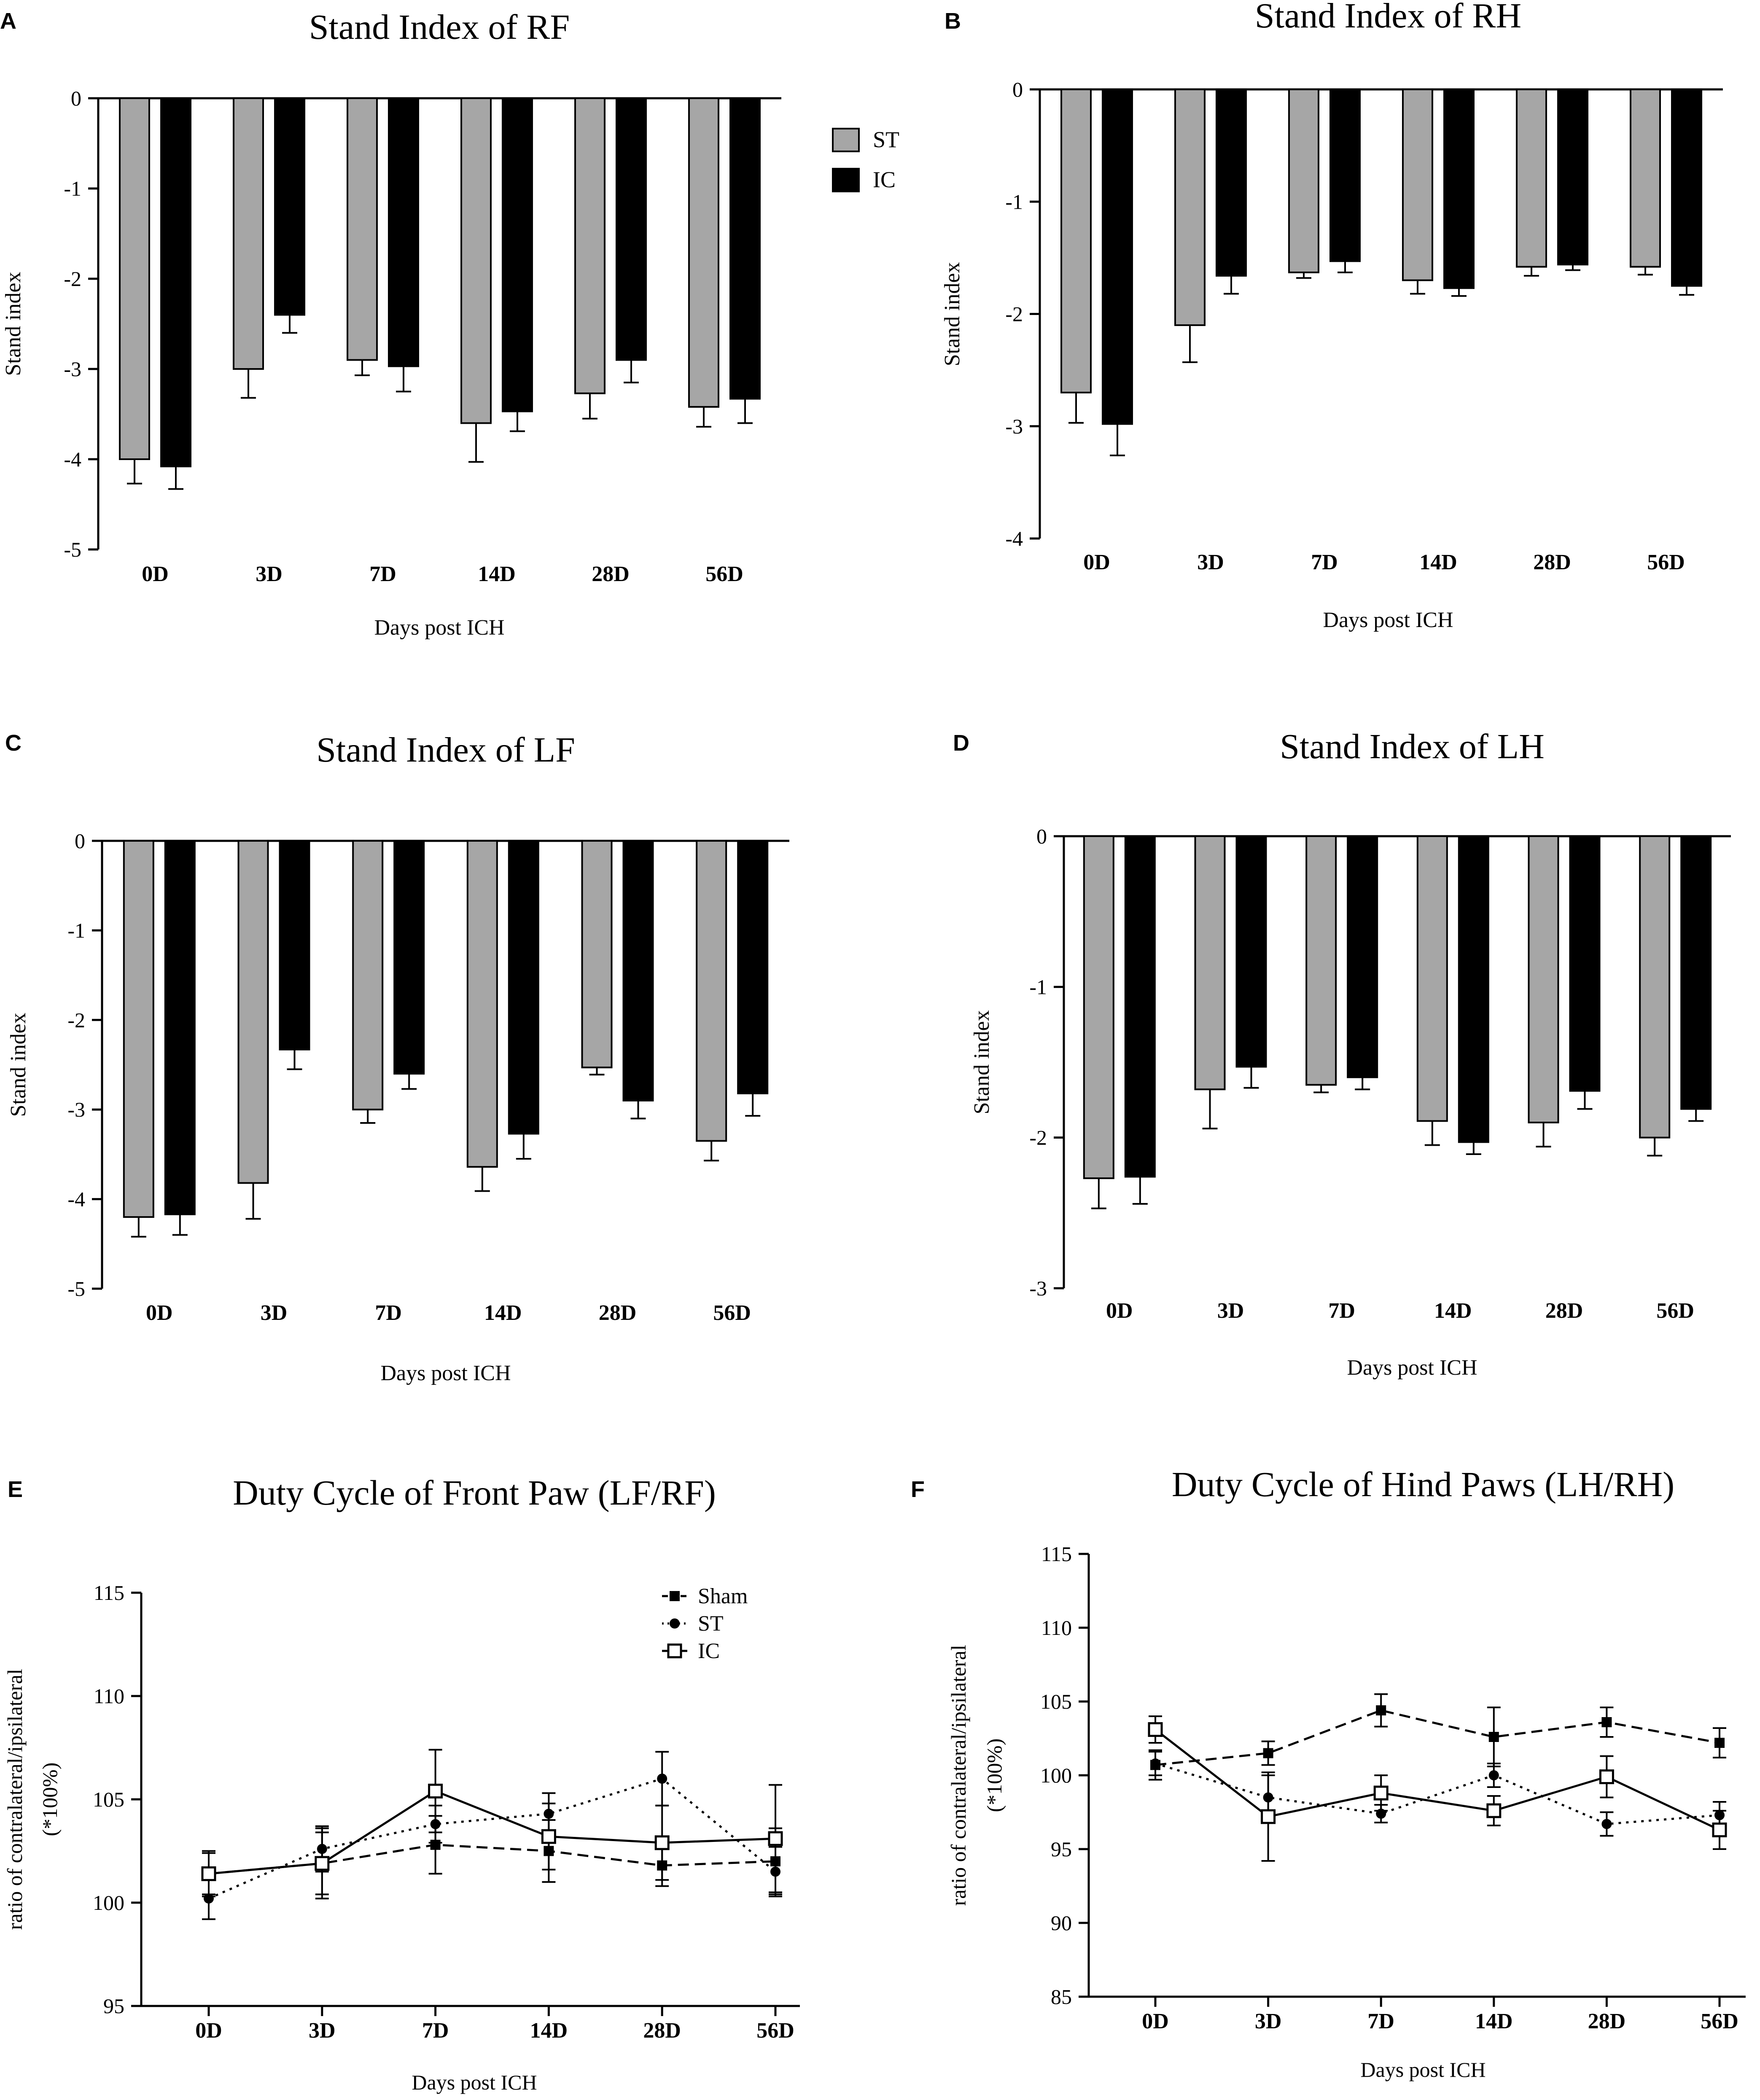 This screenshot has height=2100, width=1760. What do you see at coordinates (675, 1596) in the screenshot?
I see `legend-marker-sham` at bounding box center [675, 1596].